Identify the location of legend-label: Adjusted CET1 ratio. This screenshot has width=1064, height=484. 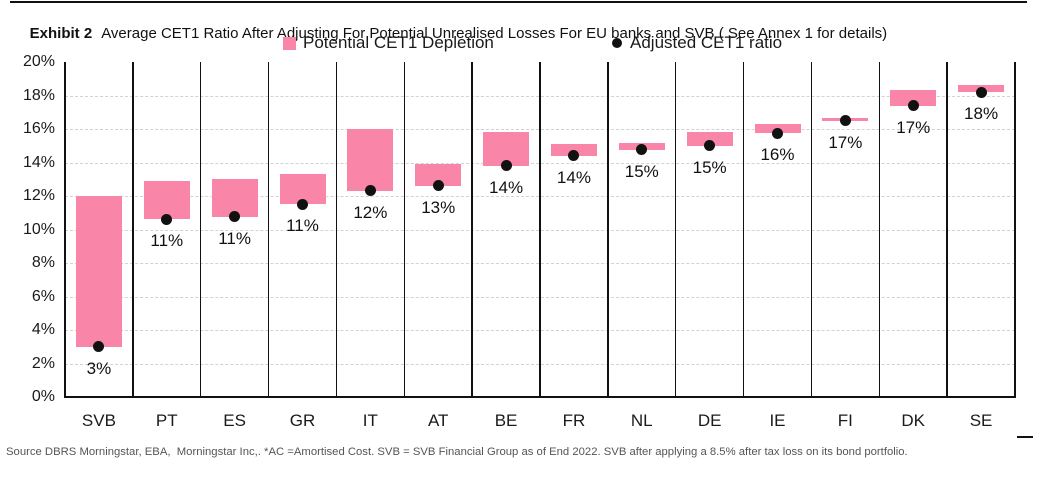
(706, 42).